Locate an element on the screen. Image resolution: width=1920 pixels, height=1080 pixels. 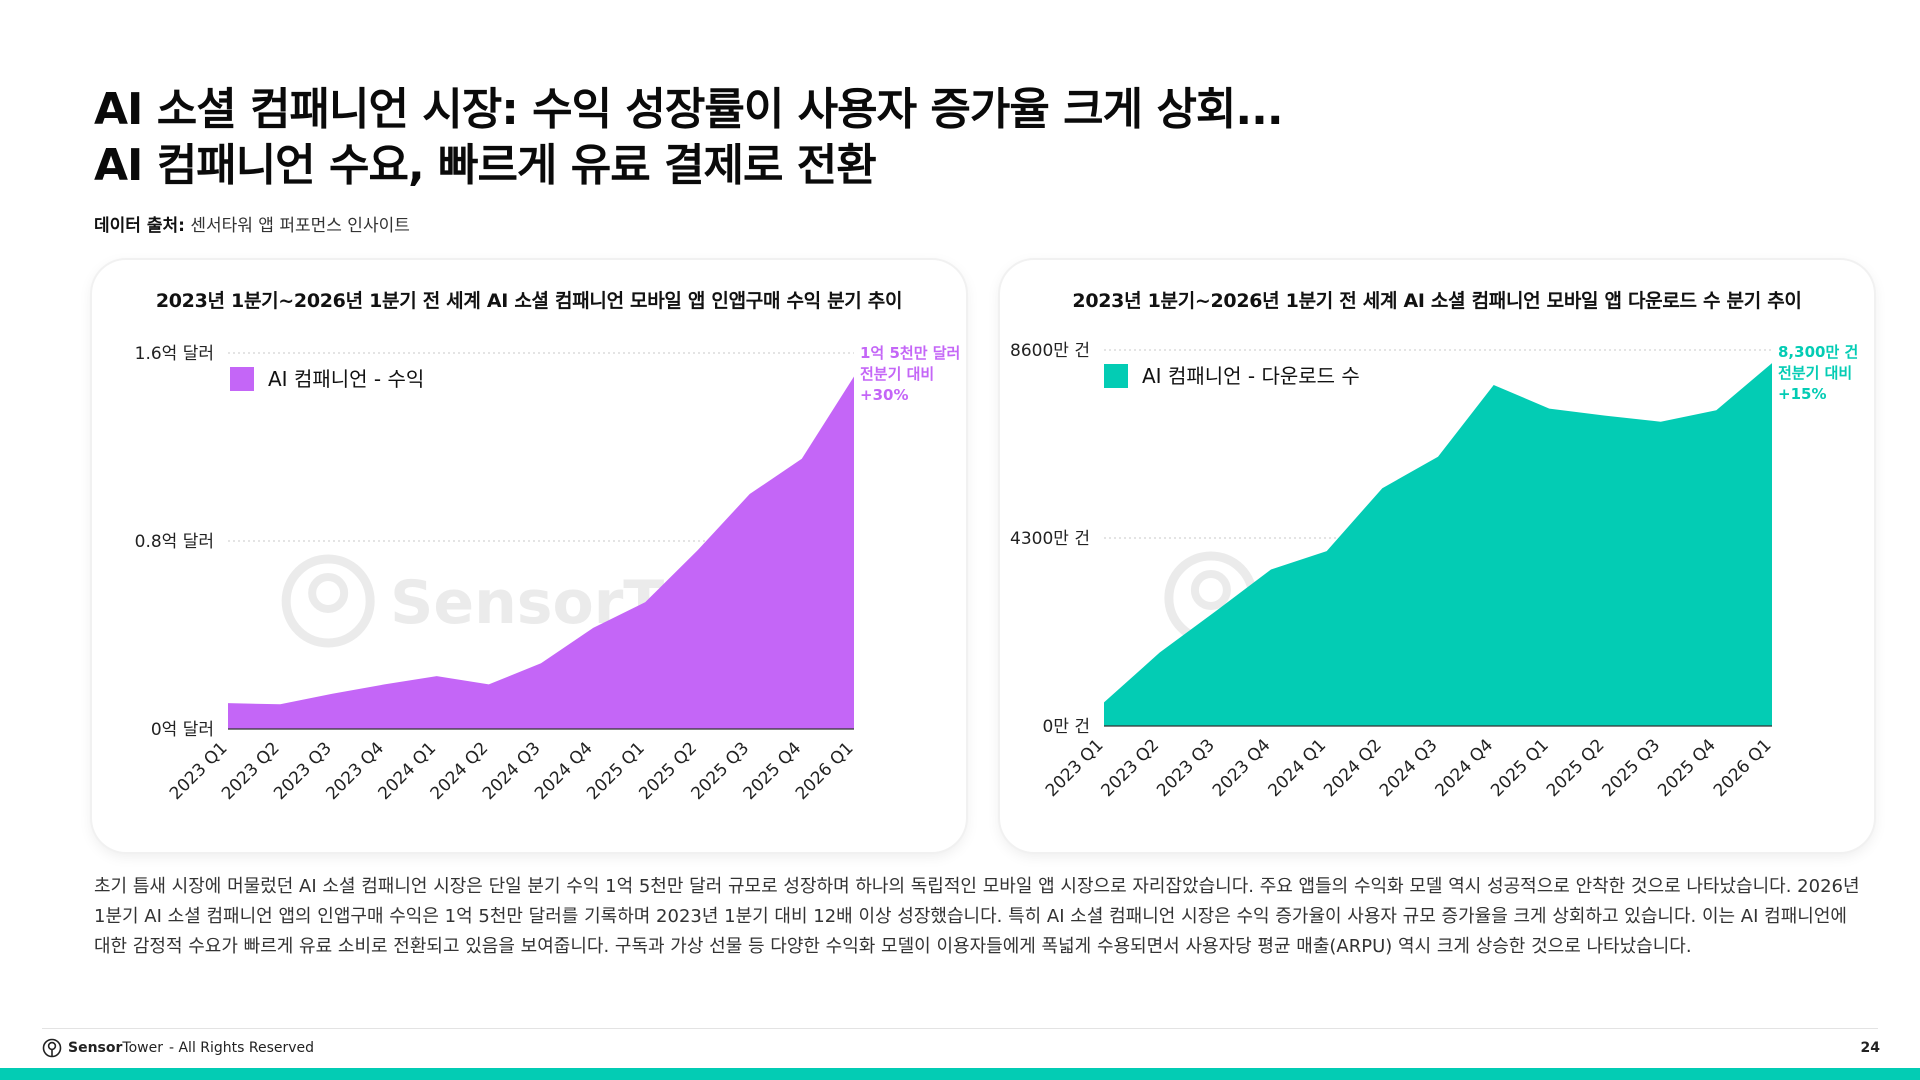
footer: SensorTower - All Rights Reserved is located at coordinates (178, 1048).